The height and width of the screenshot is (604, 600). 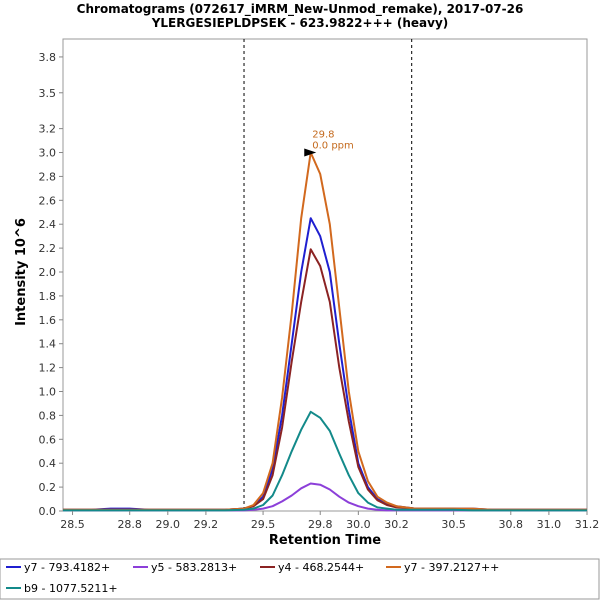 I want to click on y-tick-label: 3.2, so click(x=48, y=129).